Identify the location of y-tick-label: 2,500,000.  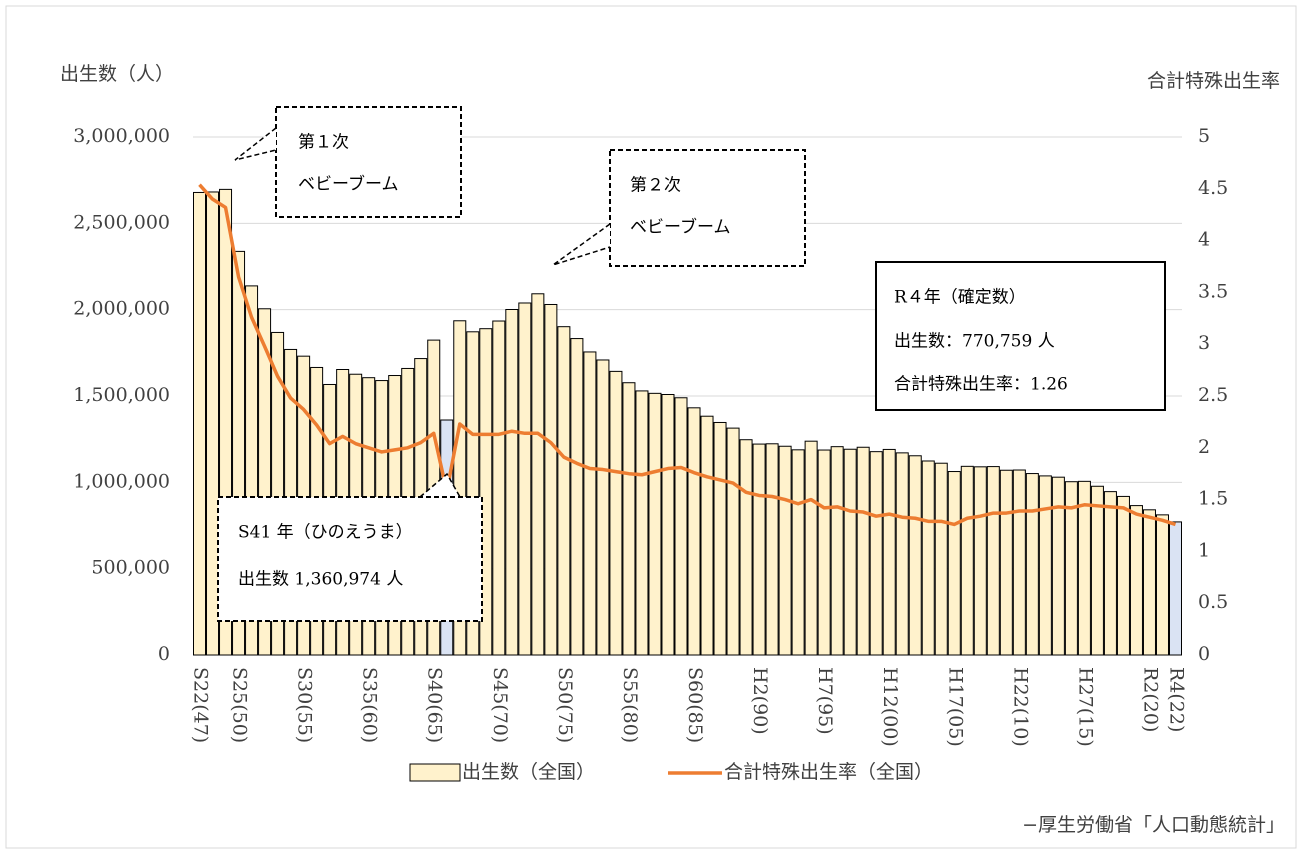
(121, 222).